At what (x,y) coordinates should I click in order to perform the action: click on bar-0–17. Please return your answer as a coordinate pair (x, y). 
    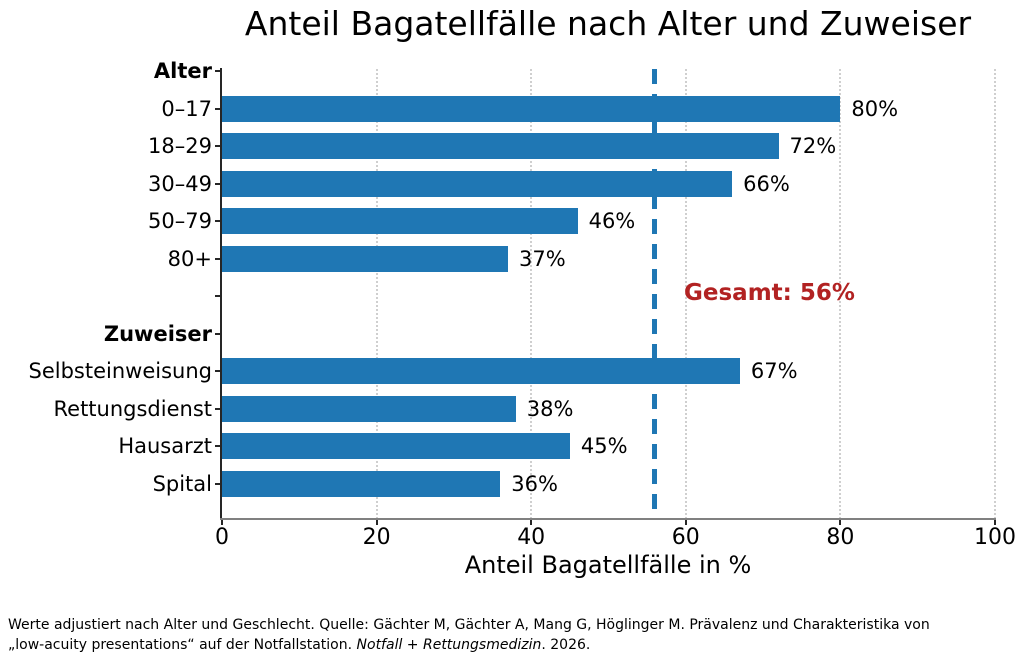
    Looking at the image, I should click on (531, 108).